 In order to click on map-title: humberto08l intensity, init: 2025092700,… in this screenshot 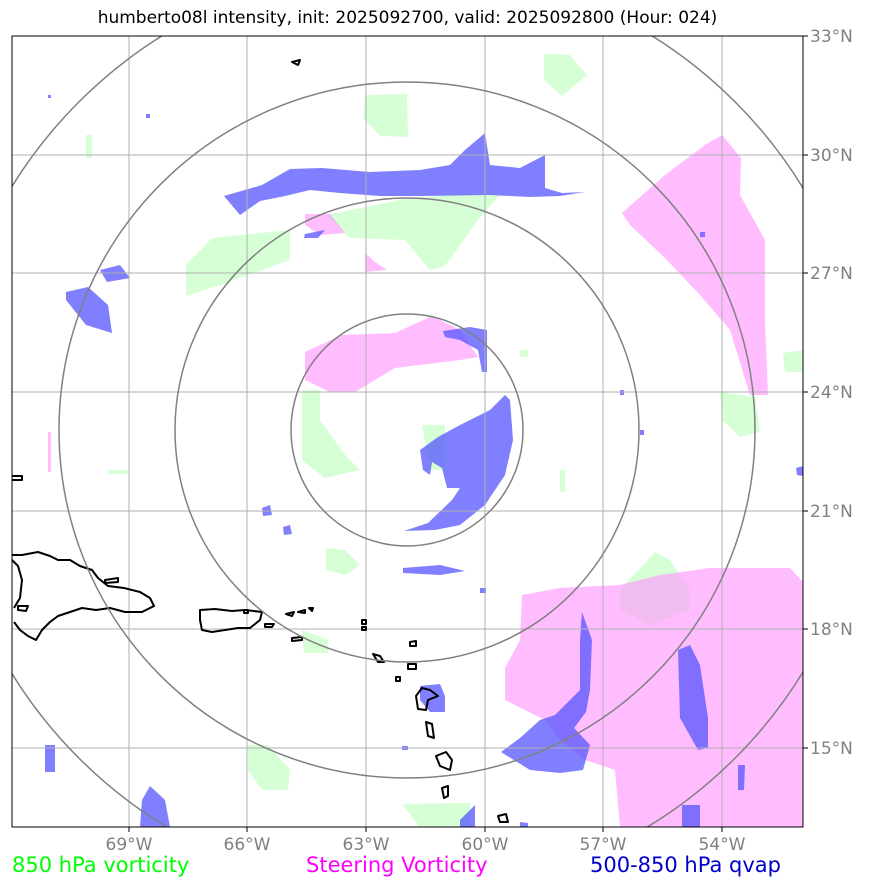, I will do `click(407, 18)`.